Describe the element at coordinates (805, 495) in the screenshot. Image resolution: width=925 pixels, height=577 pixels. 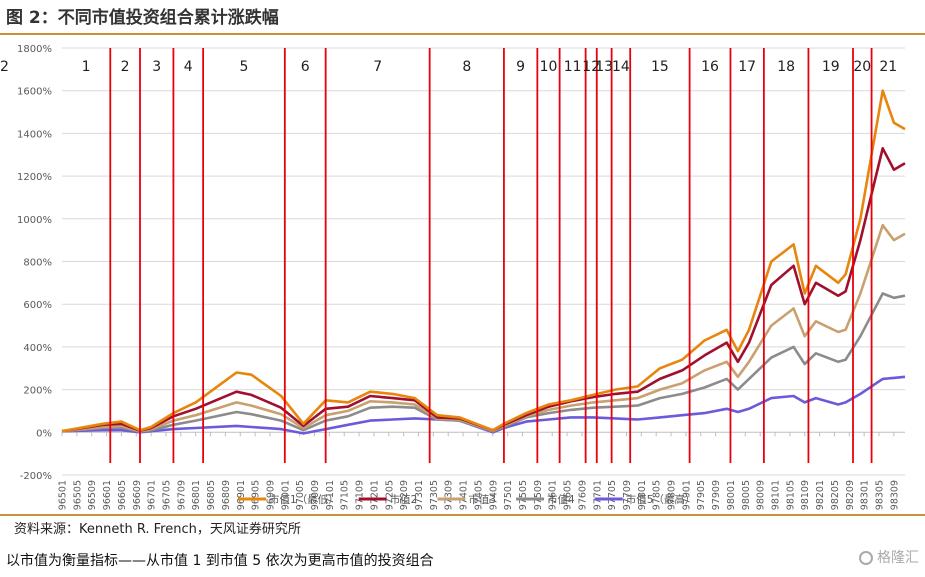
I see `x-tick-label: 198109` at that location.